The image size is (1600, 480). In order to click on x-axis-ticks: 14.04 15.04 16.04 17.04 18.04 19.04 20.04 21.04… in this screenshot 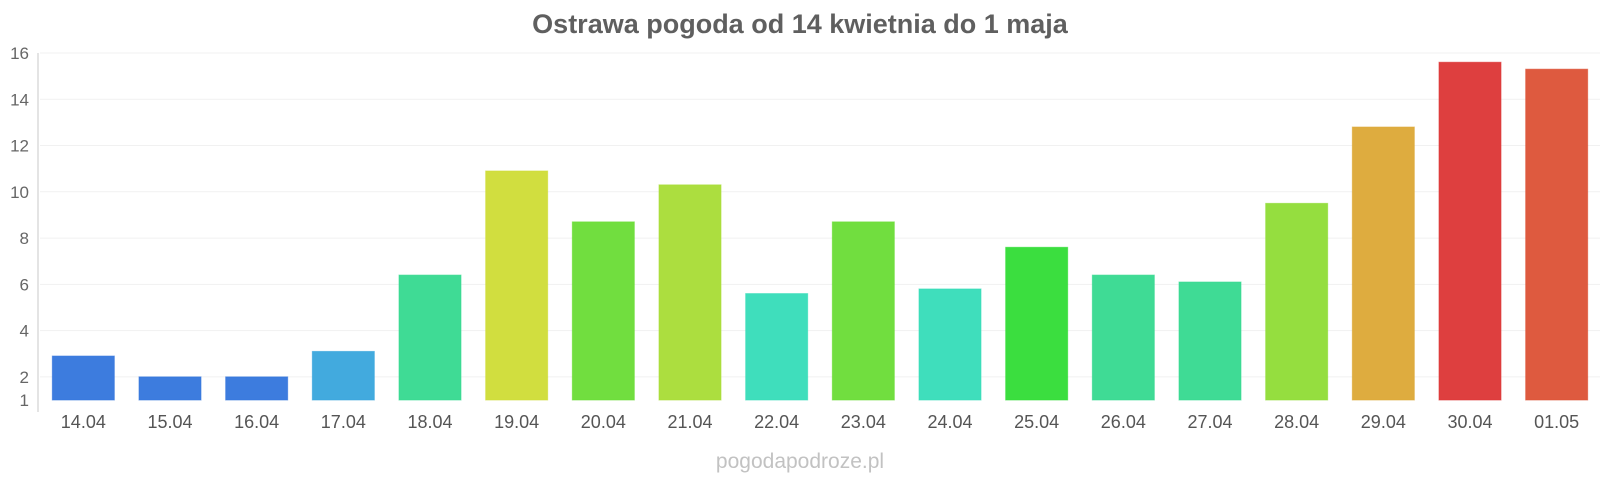, I will do `click(820, 422)`.